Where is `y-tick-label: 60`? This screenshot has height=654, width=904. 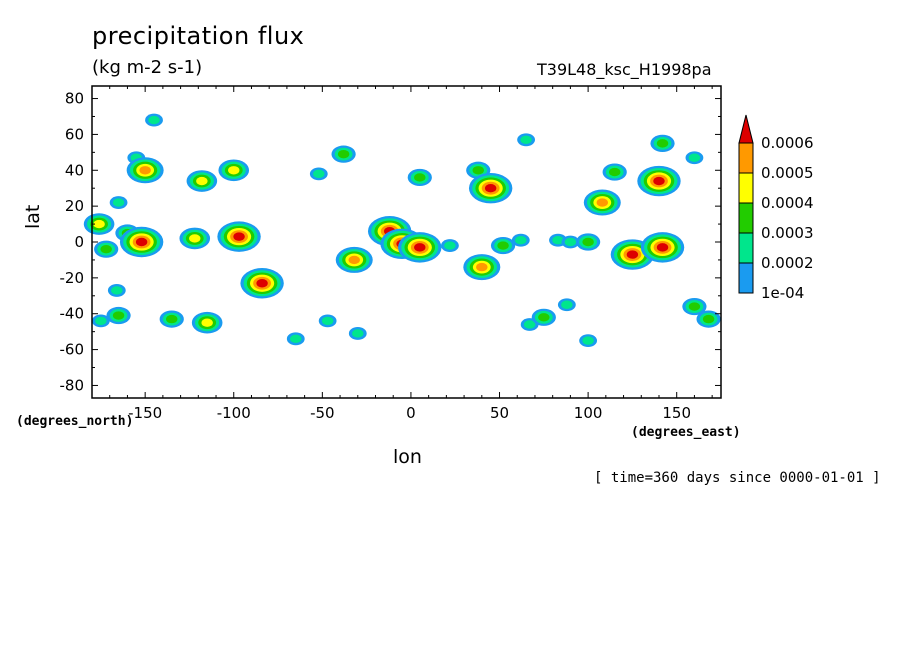 y-tick-label: 60 is located at coordinates (74, 134).